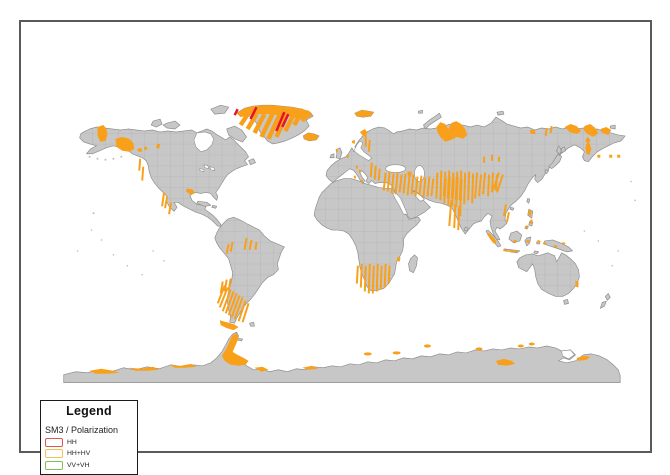  Describe the element at coordinates (89, 411) in the screenshot. I see `legend-title: Legend` at that location.